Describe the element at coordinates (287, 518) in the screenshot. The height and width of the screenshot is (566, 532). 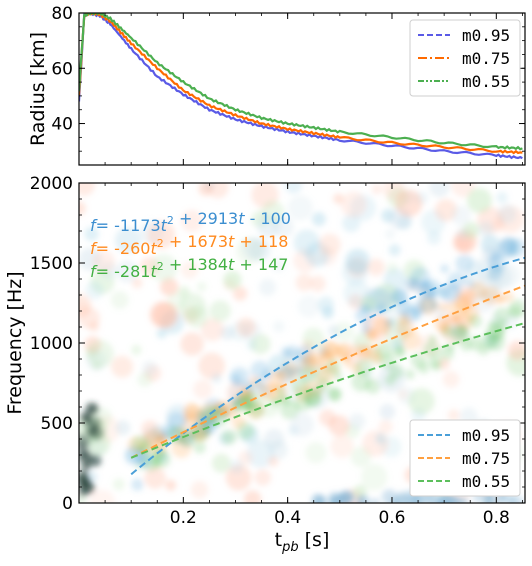
I see `frequency-xtick-label: 0.4` at that location.